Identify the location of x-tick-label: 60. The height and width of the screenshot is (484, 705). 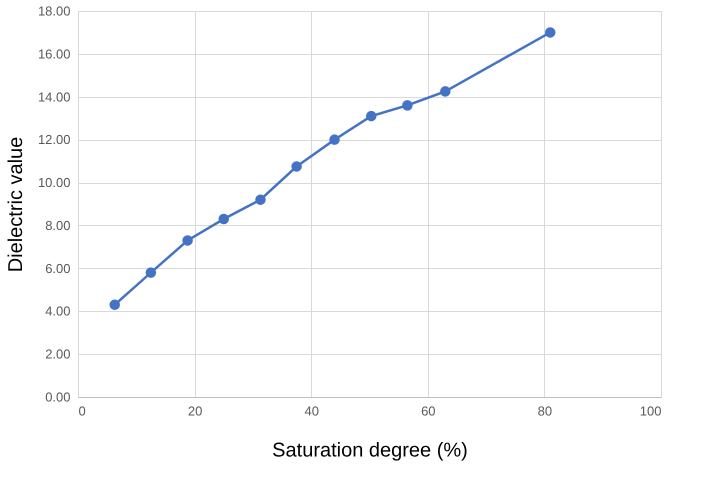
(428, 411).